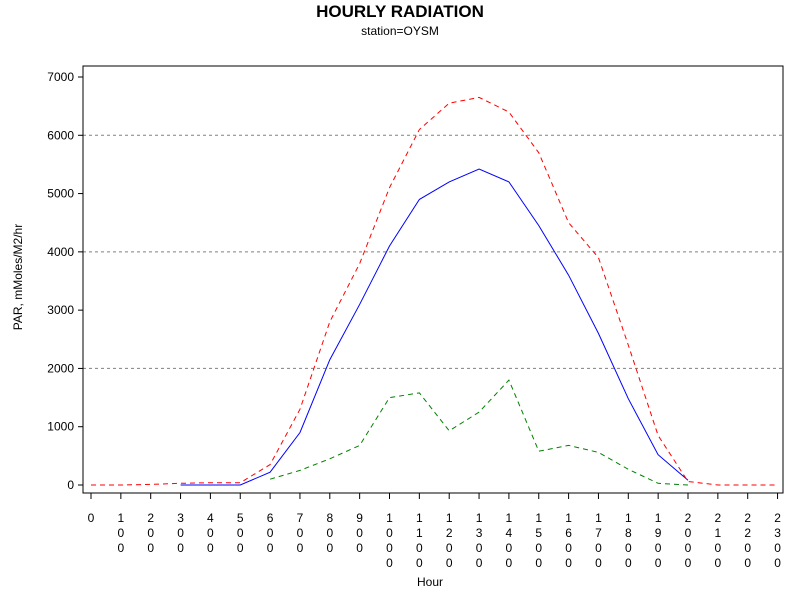 The height and width of the screenshot is (600, 800). I want to click on y-tick-label: 2000, so click(60, 368).